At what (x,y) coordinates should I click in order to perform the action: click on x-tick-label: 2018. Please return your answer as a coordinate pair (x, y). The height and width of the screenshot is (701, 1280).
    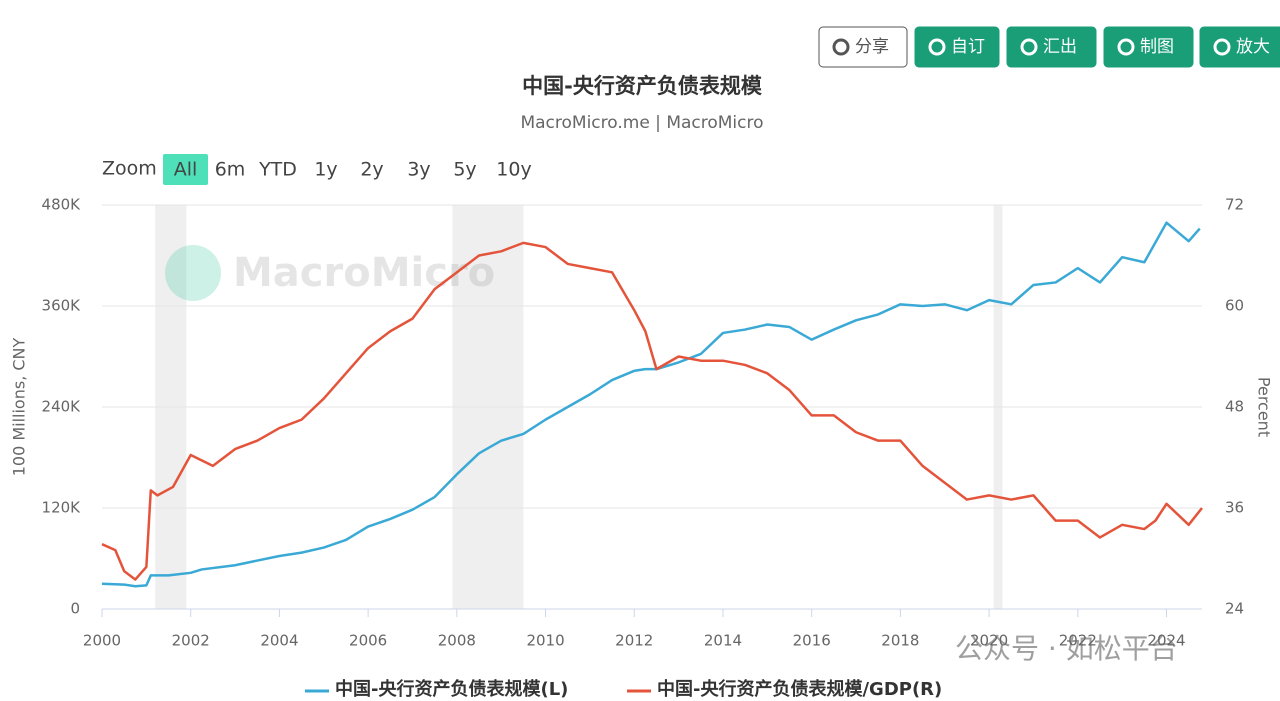
    Looking at the image, I should click on (900, 641).